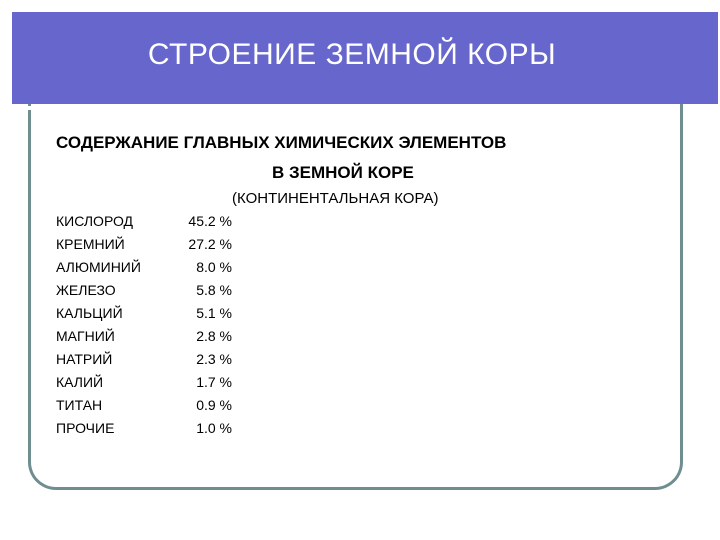 The width and height of the screenshot is (720, 540). I want to click on heading-line-1: СОДЕРЖАНИЕ ГЛАВНЫХ ХИМИЧЕСКИХ ЭЛЕМЕНТОВ, so click(281, 142).